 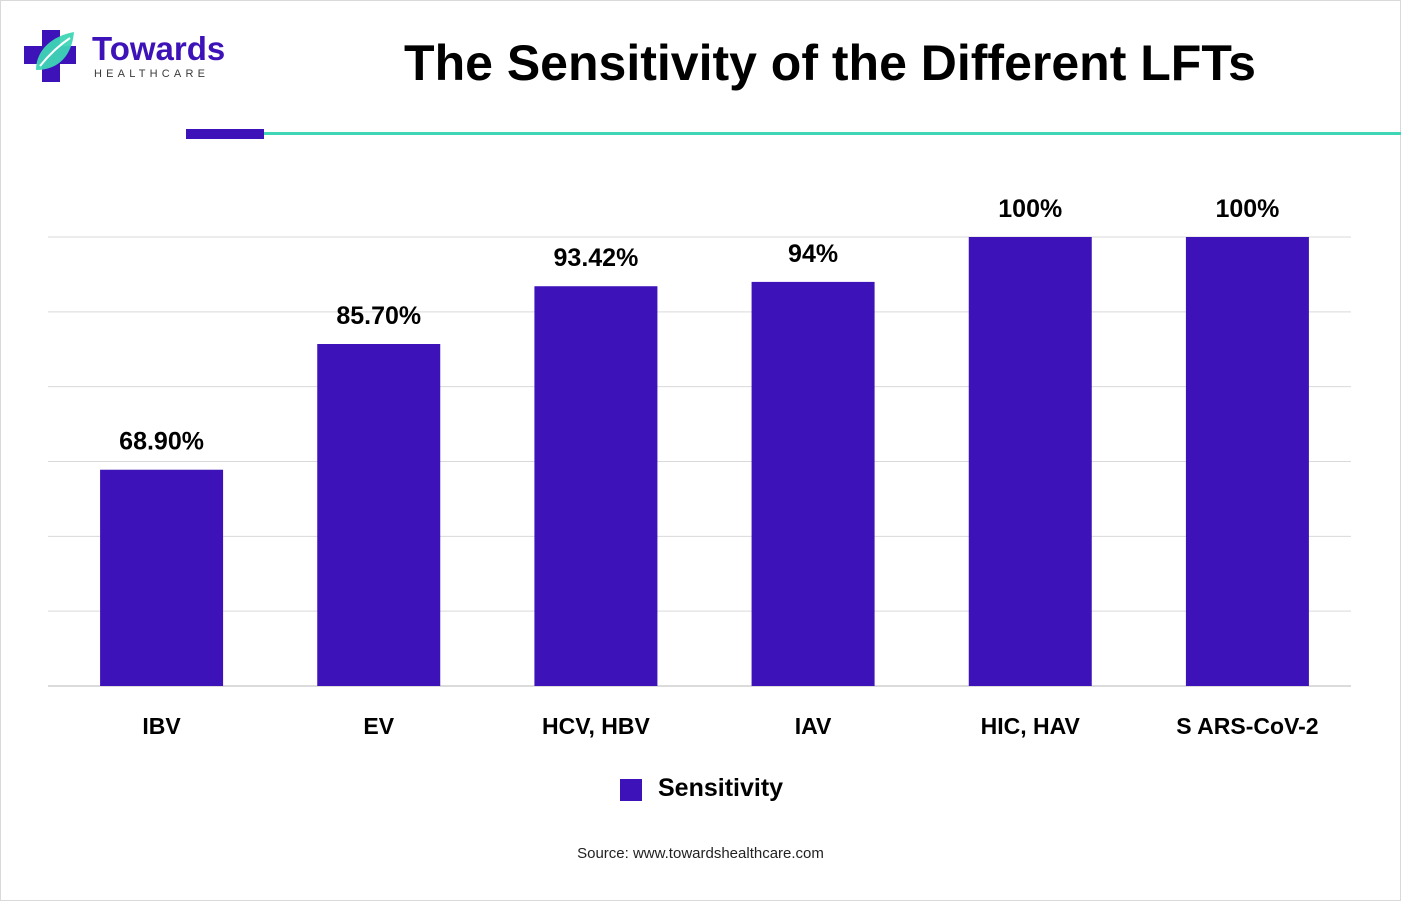 What do you see at coordinates (1031, 726) in the screenshot?
I see `x-tick-label: HIC, HAV` at bounding box center [1031, 726].